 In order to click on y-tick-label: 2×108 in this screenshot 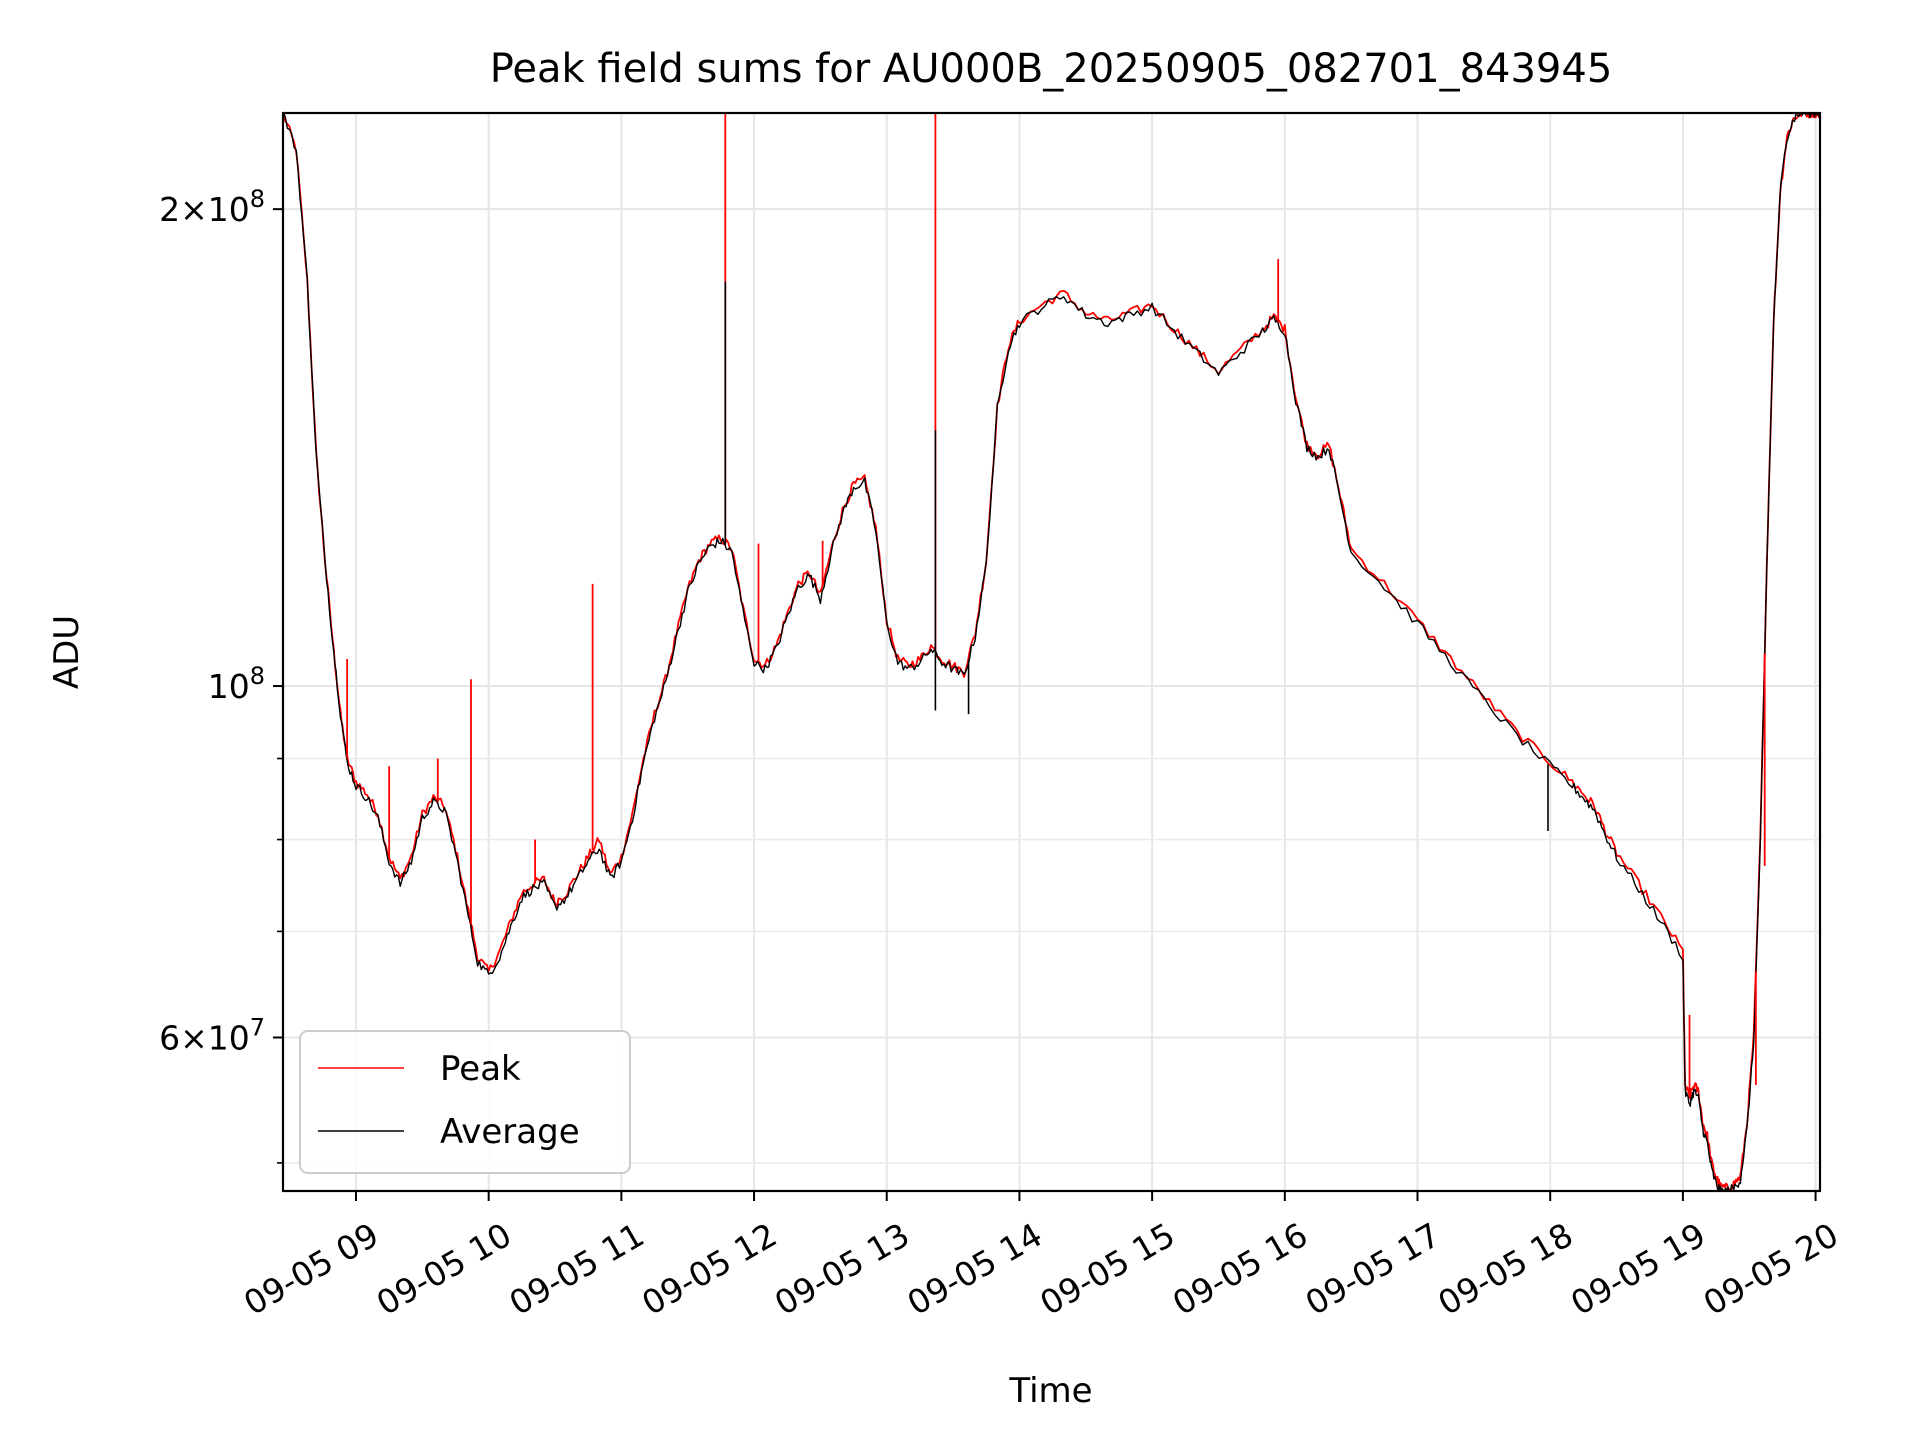, I will do `click(212, 207)`.